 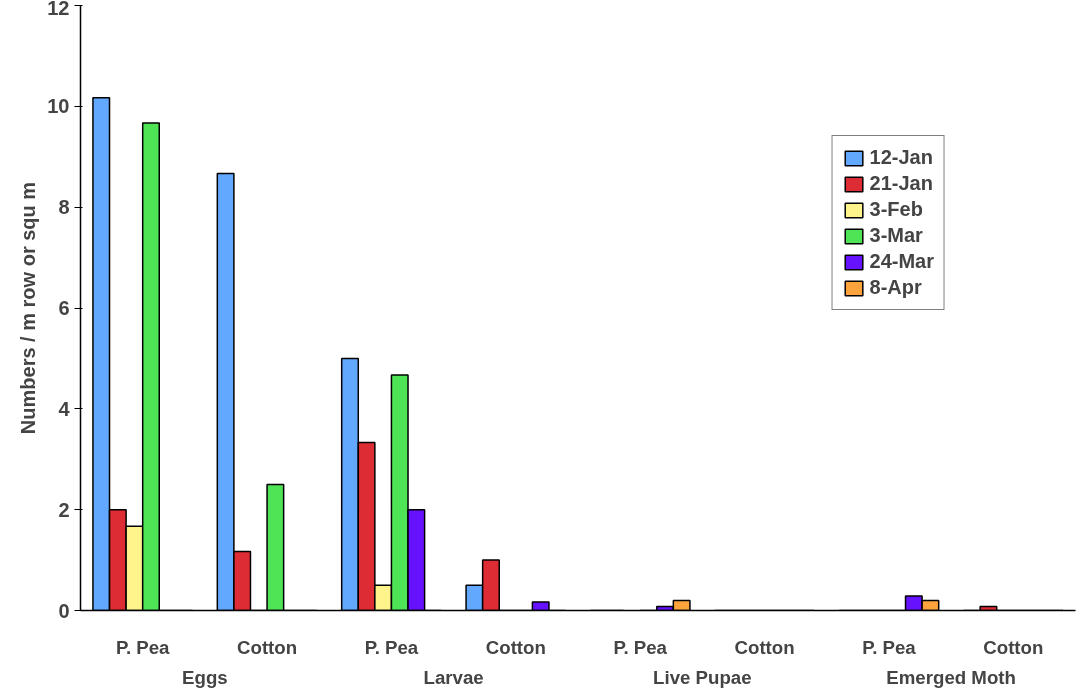 What do you see at coordinates (28, 308) in the screenshot?
I see `y-axis-title: Numbers / m row or squ m` at bounding box center [28, 308].